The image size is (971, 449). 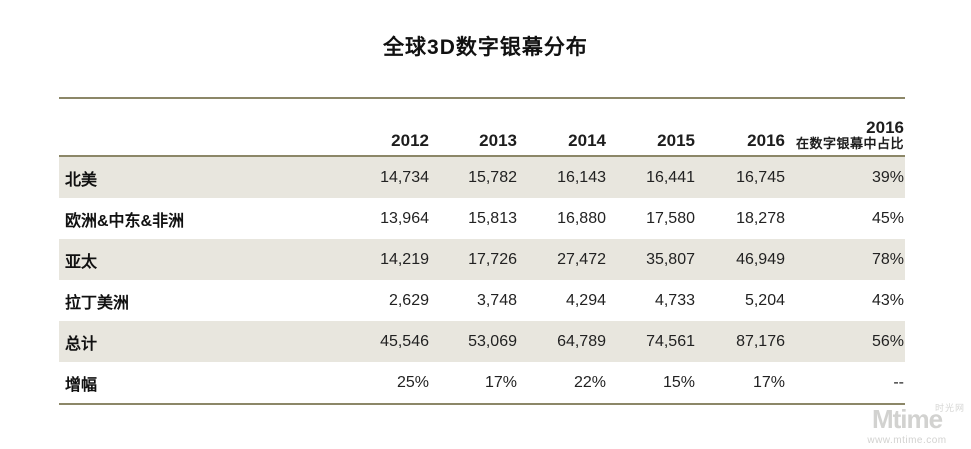 I want to click on row-label: 北美, so click(x=81, y=180).